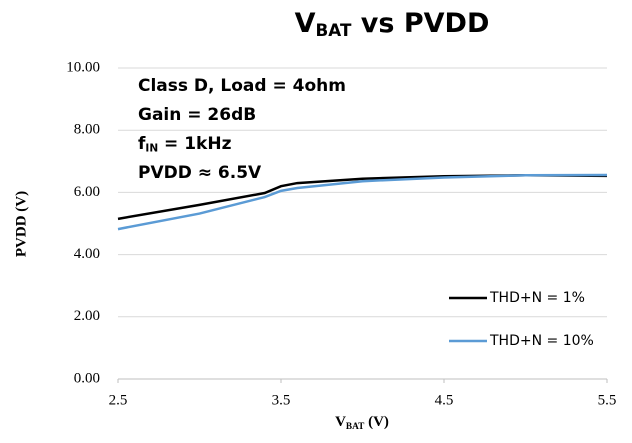  I want to click on annotation: fIN = 1kHz, so click(185, 144).